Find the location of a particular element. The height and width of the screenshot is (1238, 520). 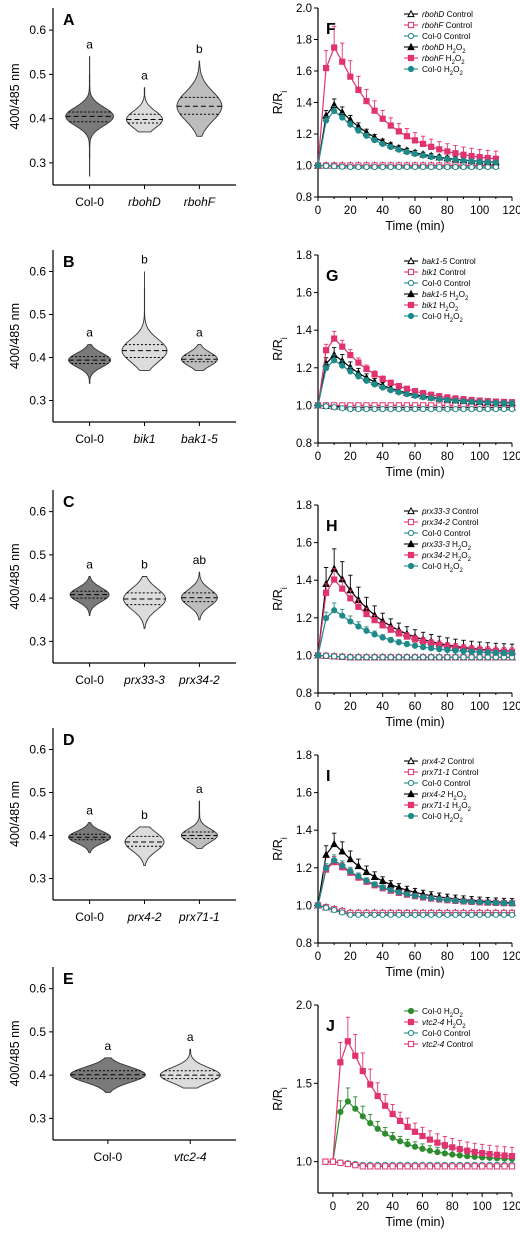

panel-letter: J is located at coordinates (330, 1026).